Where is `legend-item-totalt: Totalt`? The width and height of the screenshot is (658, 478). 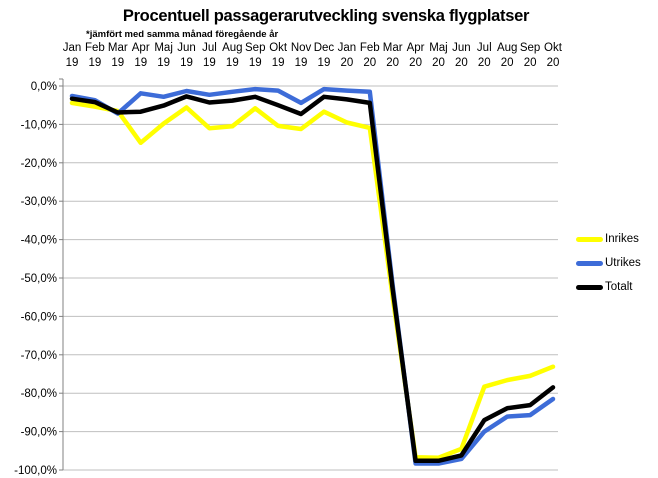 legend-item-totalt: Totalt is located at coordinates (608, 287).